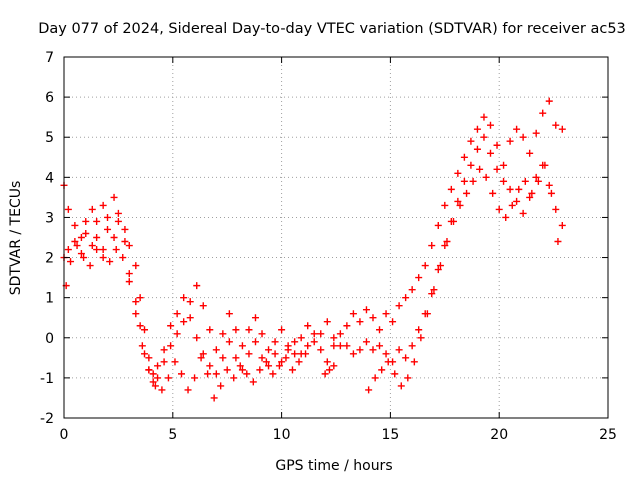 This screenshot has height=480, width=640. Describe the element at coordinates (49, 218) in the screenshot. I see `y-tick-label: 3` at that location.